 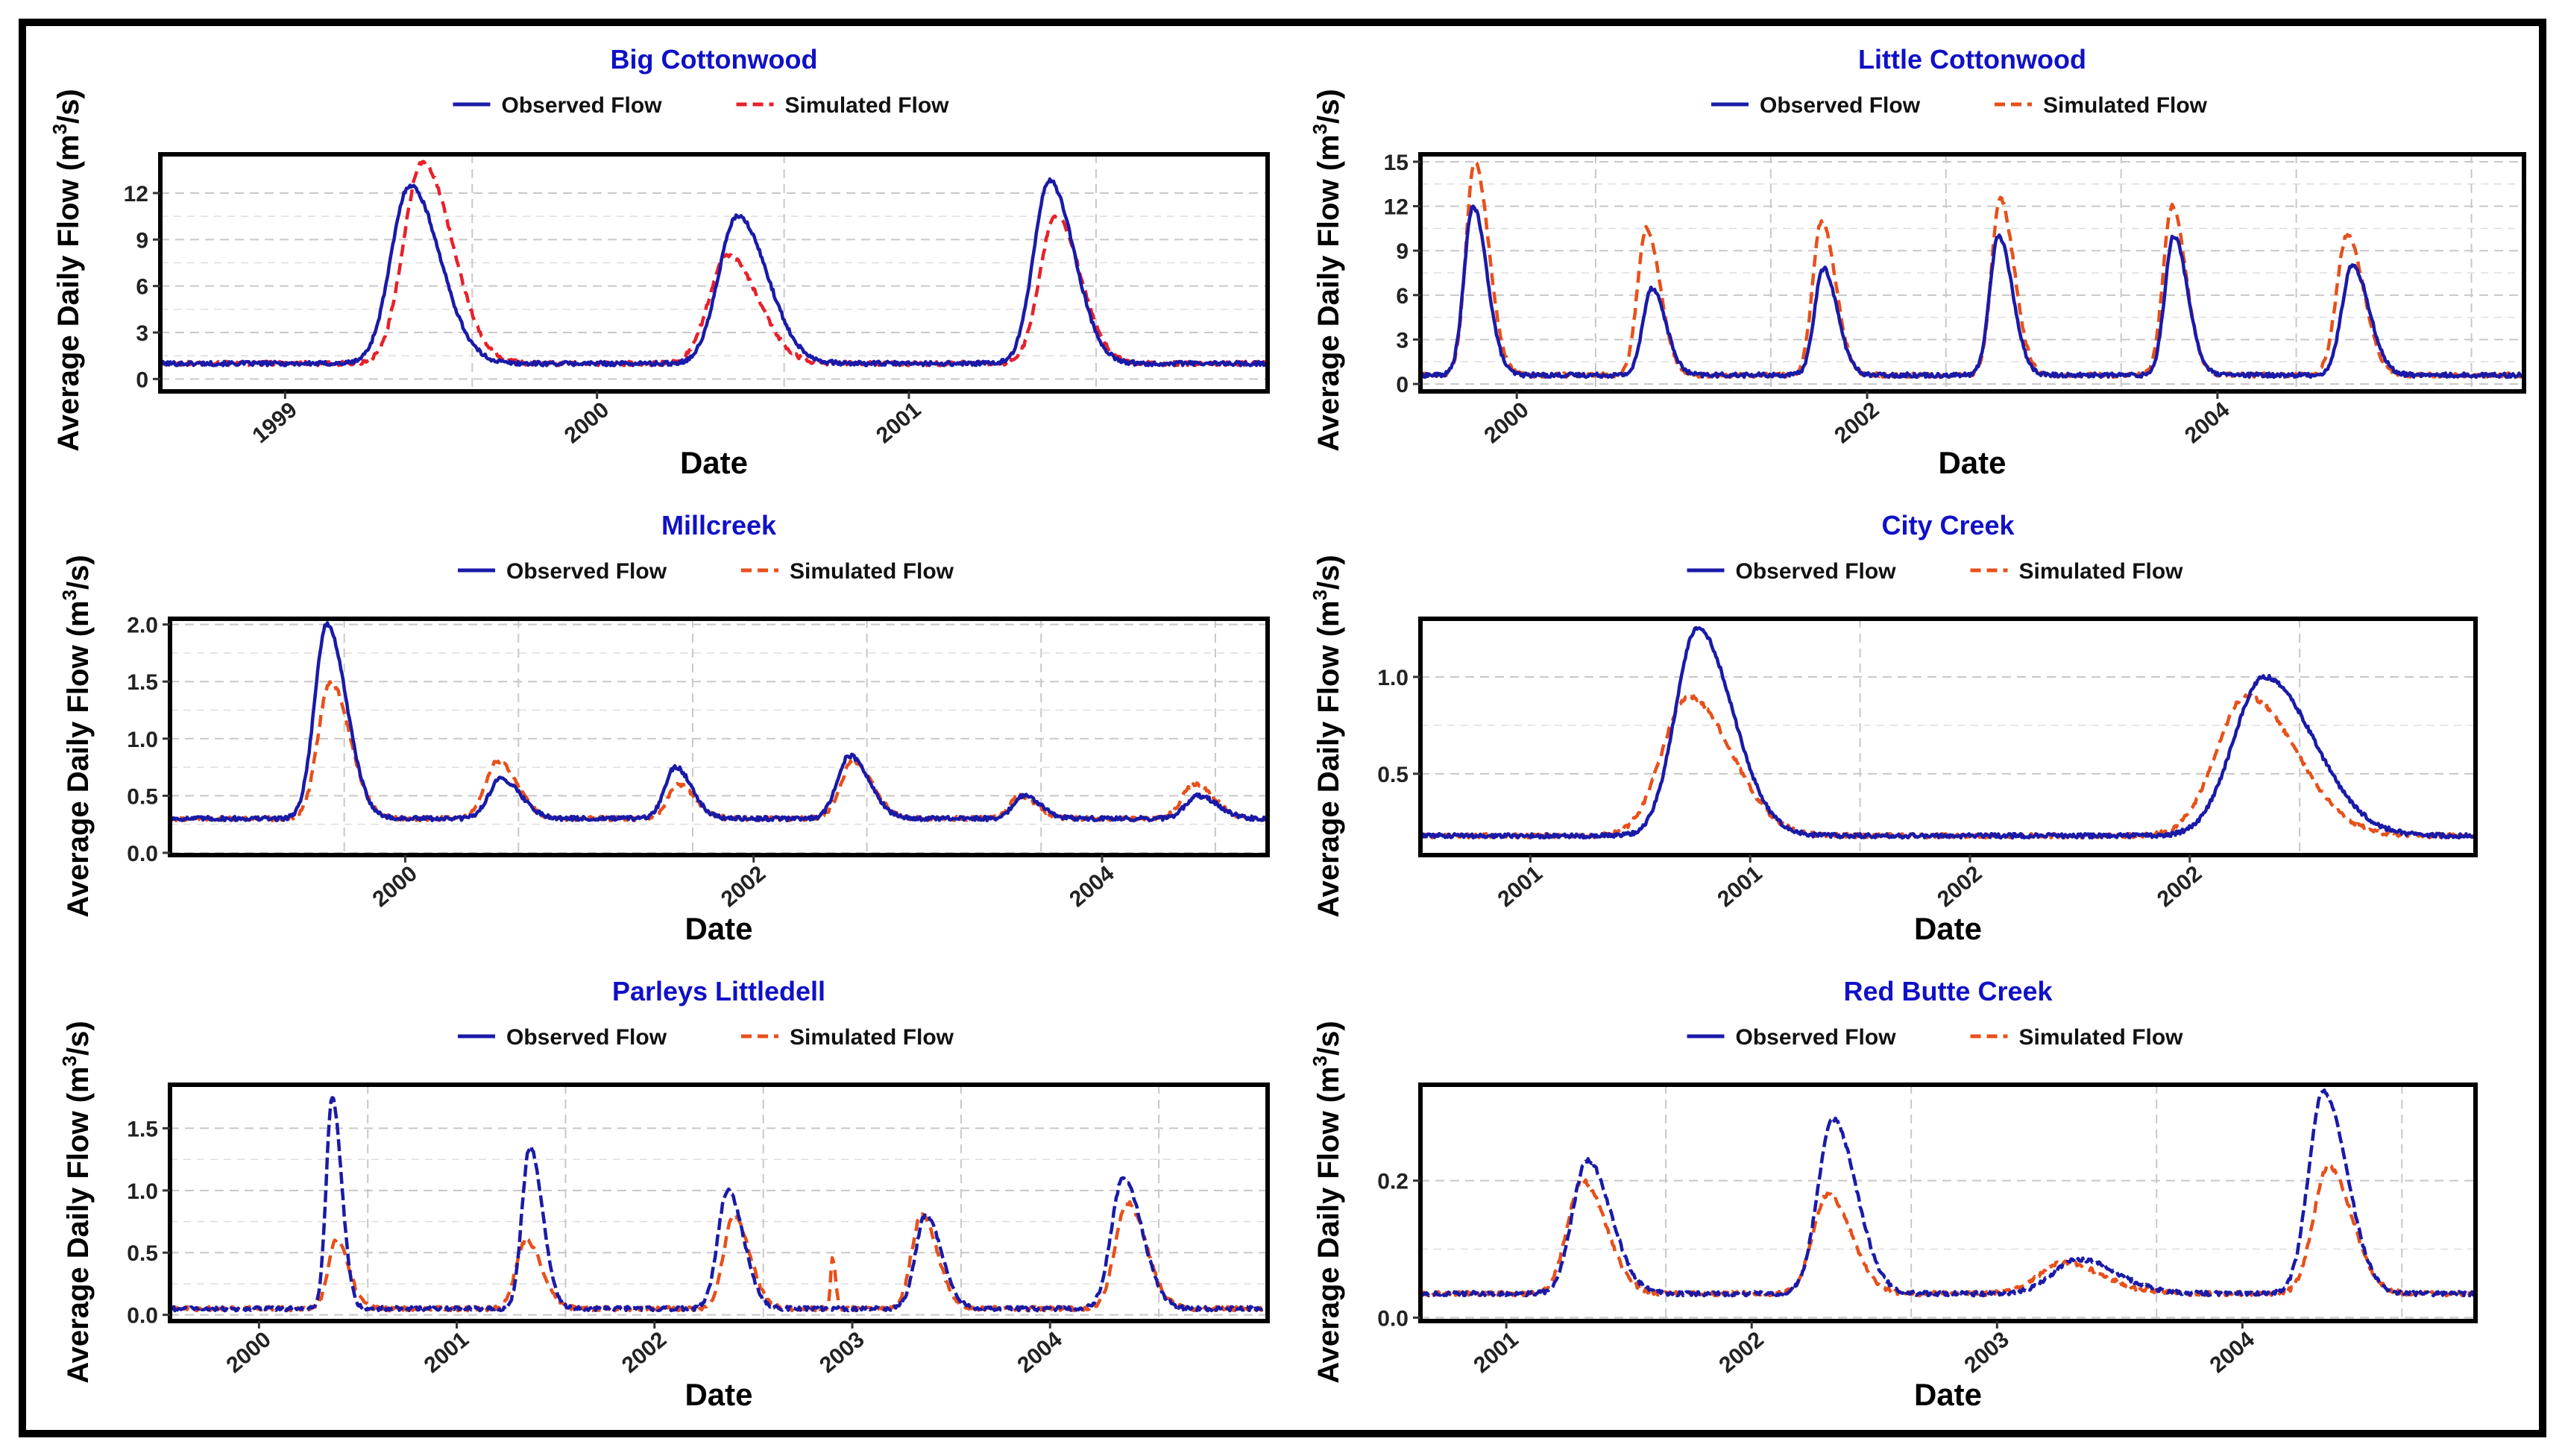 I want to click on panel-title: Red Butte Creek, so click(x=1948, y=991).